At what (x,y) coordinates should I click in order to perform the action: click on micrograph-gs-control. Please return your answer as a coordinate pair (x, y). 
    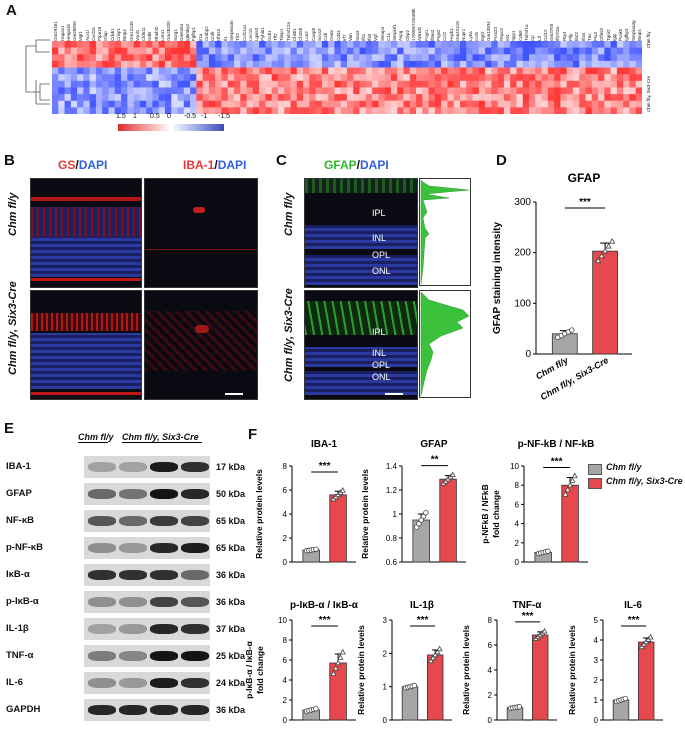
    Looking at the image, I should click on (86, 233).